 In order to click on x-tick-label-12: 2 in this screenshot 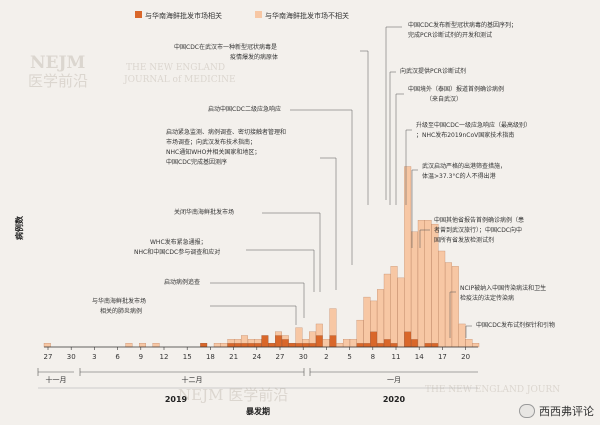, I will do `click(326, 357)`.